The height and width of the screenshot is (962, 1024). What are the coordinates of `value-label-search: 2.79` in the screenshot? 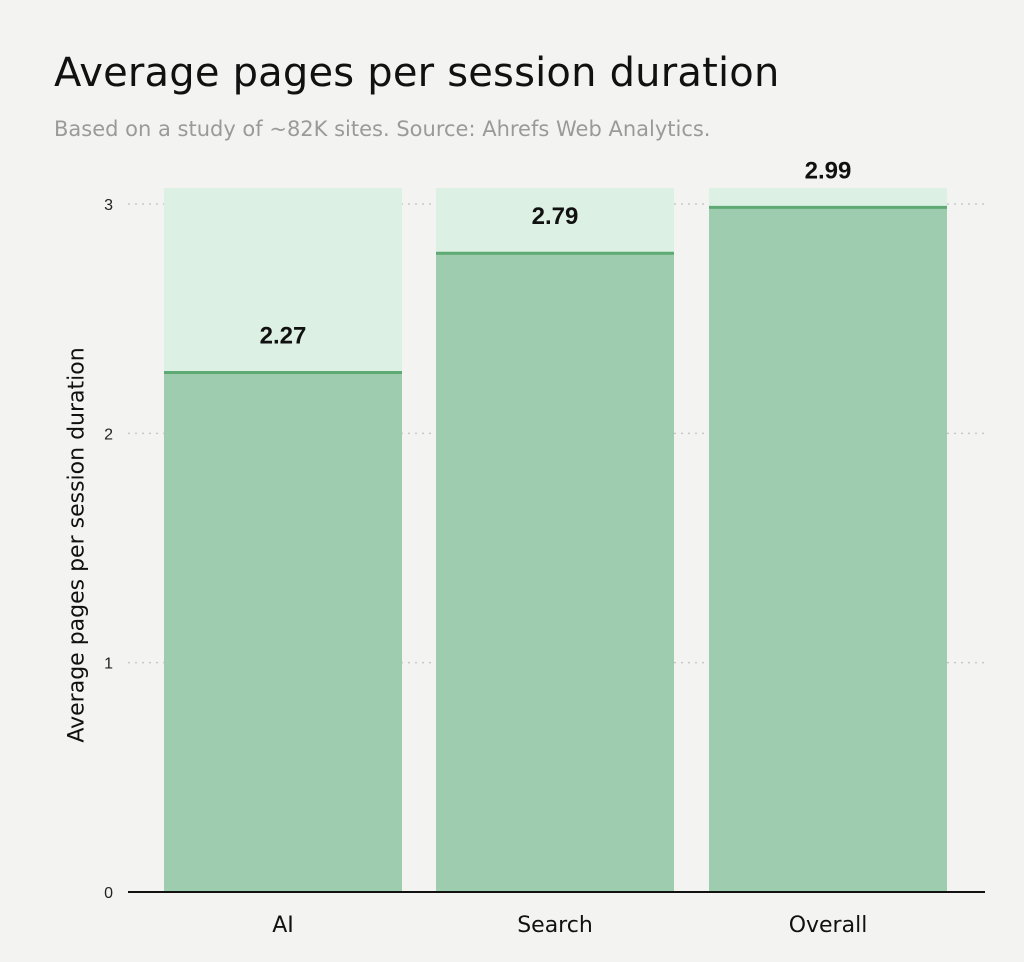 It's located at (555, 216).